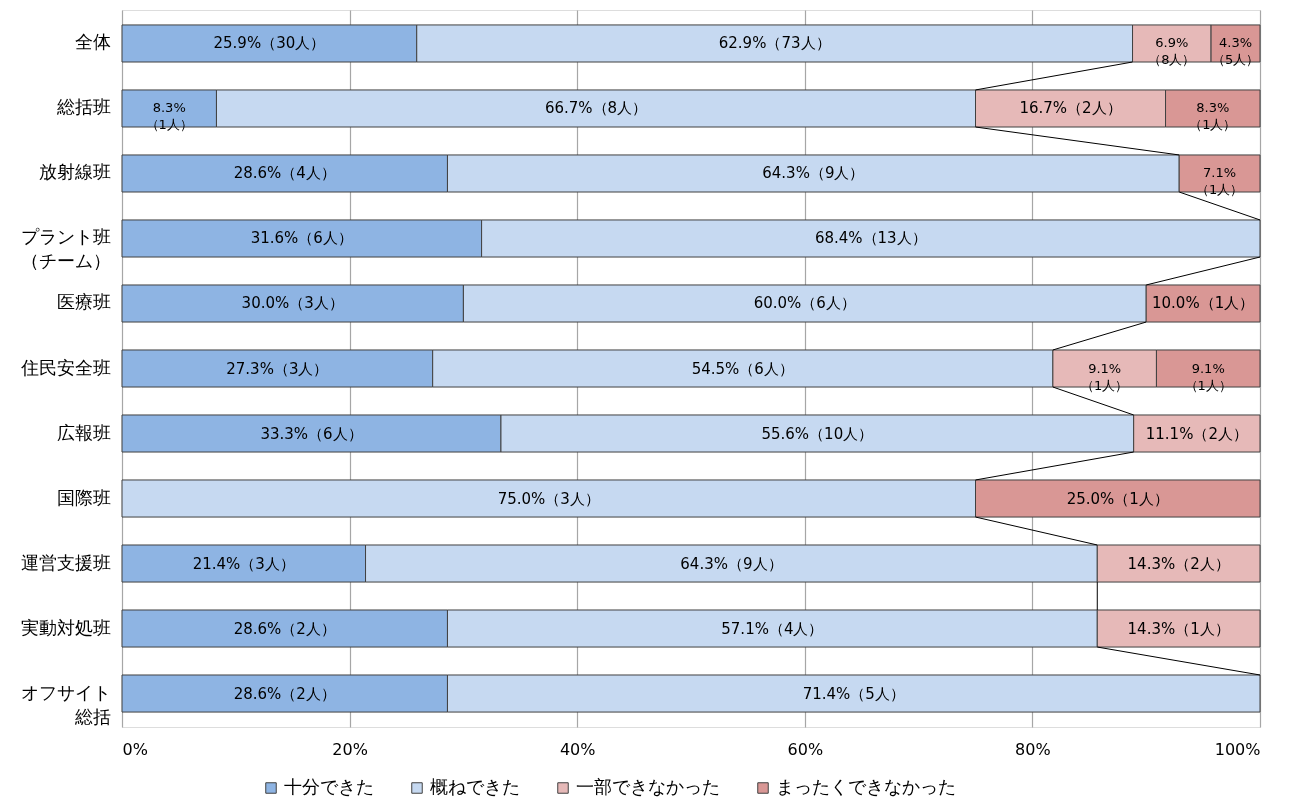 The height and width of the screenshot is (801, 1295). Describe the element at coordinates (1117, 498) in the screenshot. I see `data-label: 25.0%（1人）` at that location.